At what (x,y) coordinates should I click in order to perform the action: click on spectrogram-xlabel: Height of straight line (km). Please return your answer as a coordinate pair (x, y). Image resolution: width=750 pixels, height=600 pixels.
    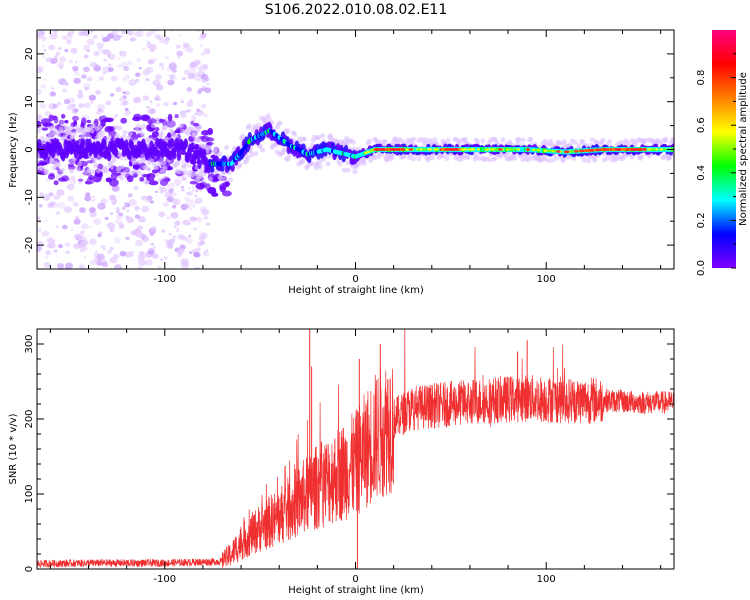
    Looking at the image, I should click on (356, 290).